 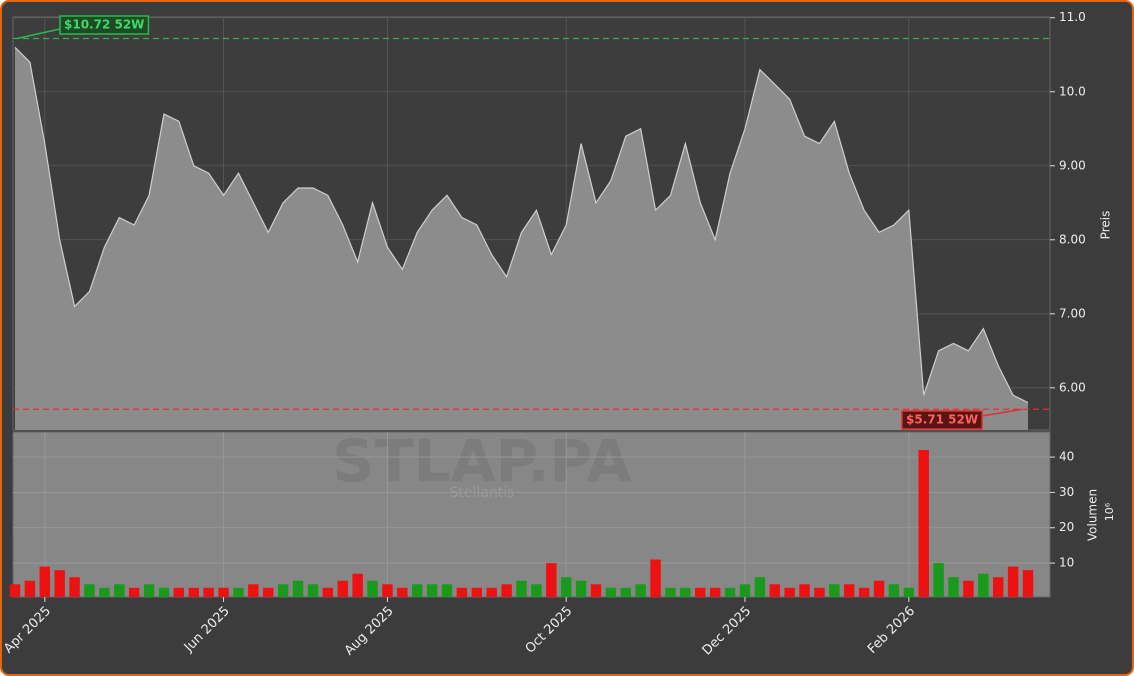 I want to click on subtitle: Stellantis, so click(x=482, y=493).